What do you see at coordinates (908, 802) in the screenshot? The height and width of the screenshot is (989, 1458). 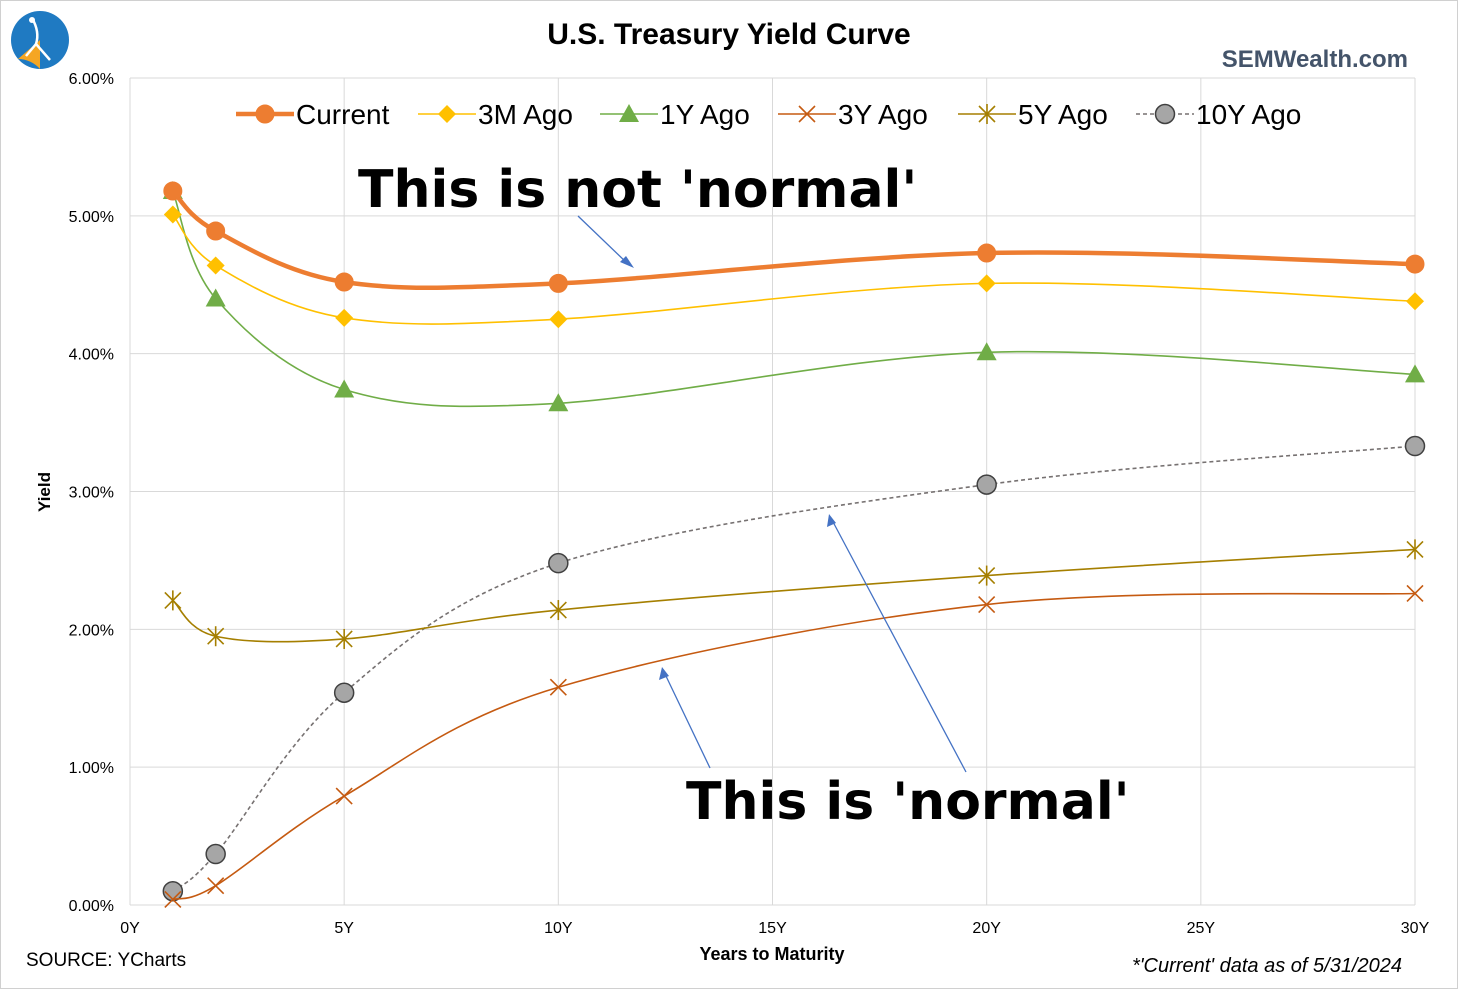 I see `annotation-normal: This is 'normal'` at bounding box center [908, 802].